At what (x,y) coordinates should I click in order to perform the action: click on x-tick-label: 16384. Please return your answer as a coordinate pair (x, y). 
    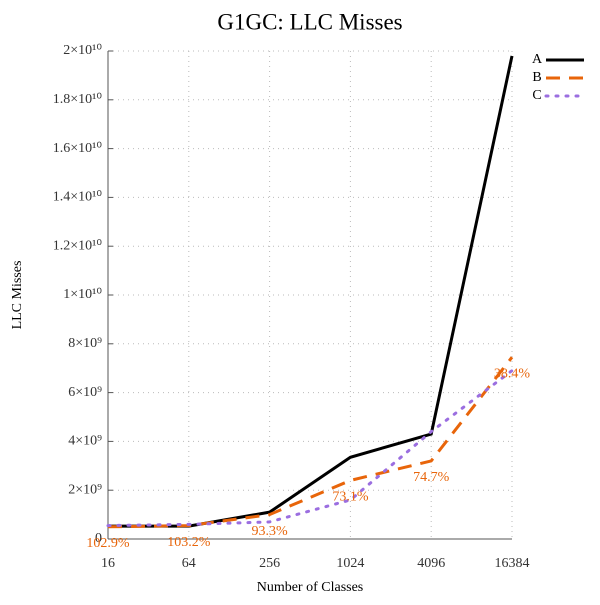
    Looking at the image, I should click on (512, 563).